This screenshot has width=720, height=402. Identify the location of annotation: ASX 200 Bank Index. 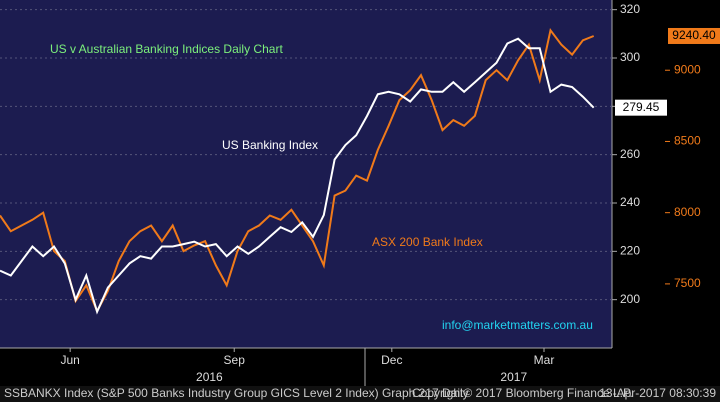
(427, 242).